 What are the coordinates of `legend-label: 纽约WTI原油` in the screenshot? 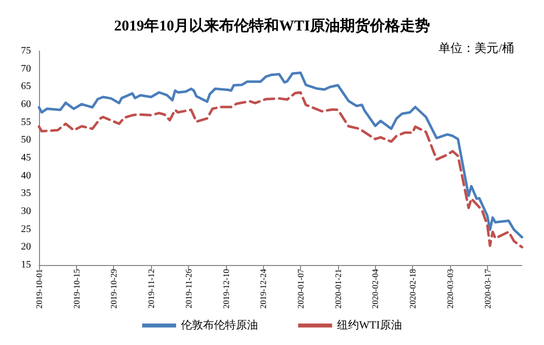 It's located at (369, 325).